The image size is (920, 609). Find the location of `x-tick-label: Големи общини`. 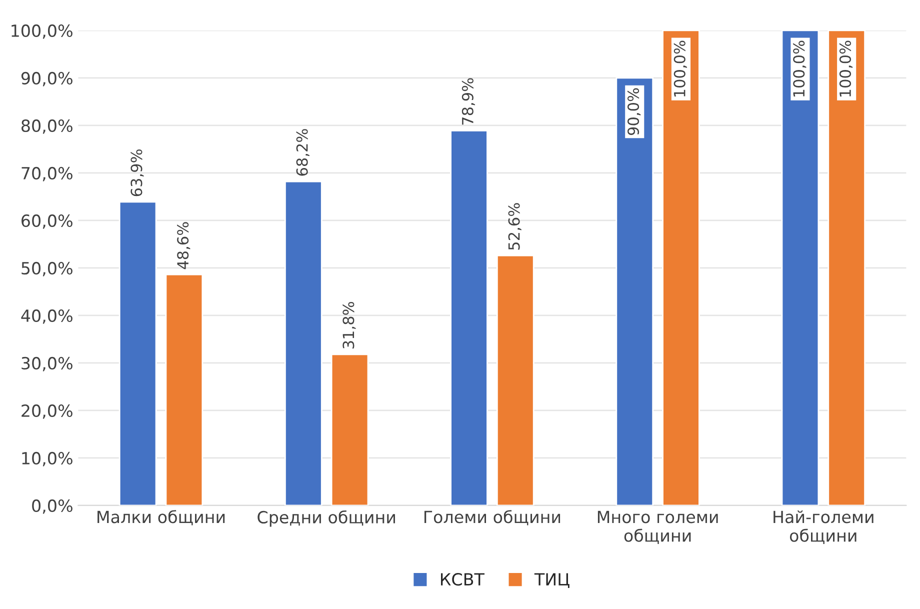

x-tick-label: Големи общини is located at coordinates (492, 518).